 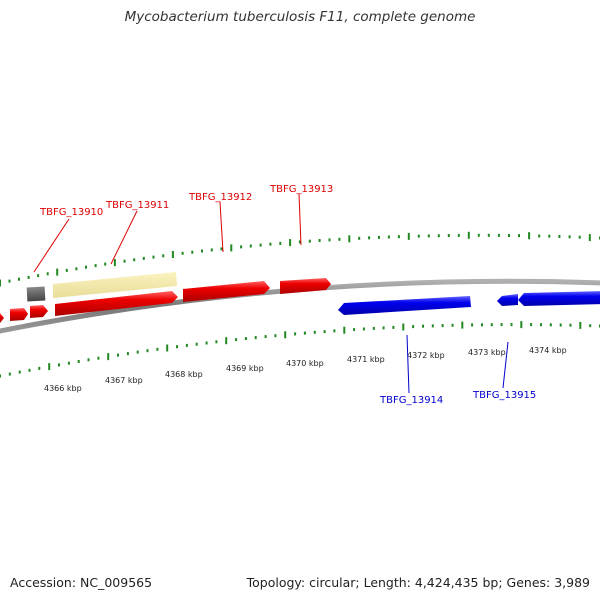 I want to click on accession-label: Accession: NC_009565, so click(x=81, y=582).